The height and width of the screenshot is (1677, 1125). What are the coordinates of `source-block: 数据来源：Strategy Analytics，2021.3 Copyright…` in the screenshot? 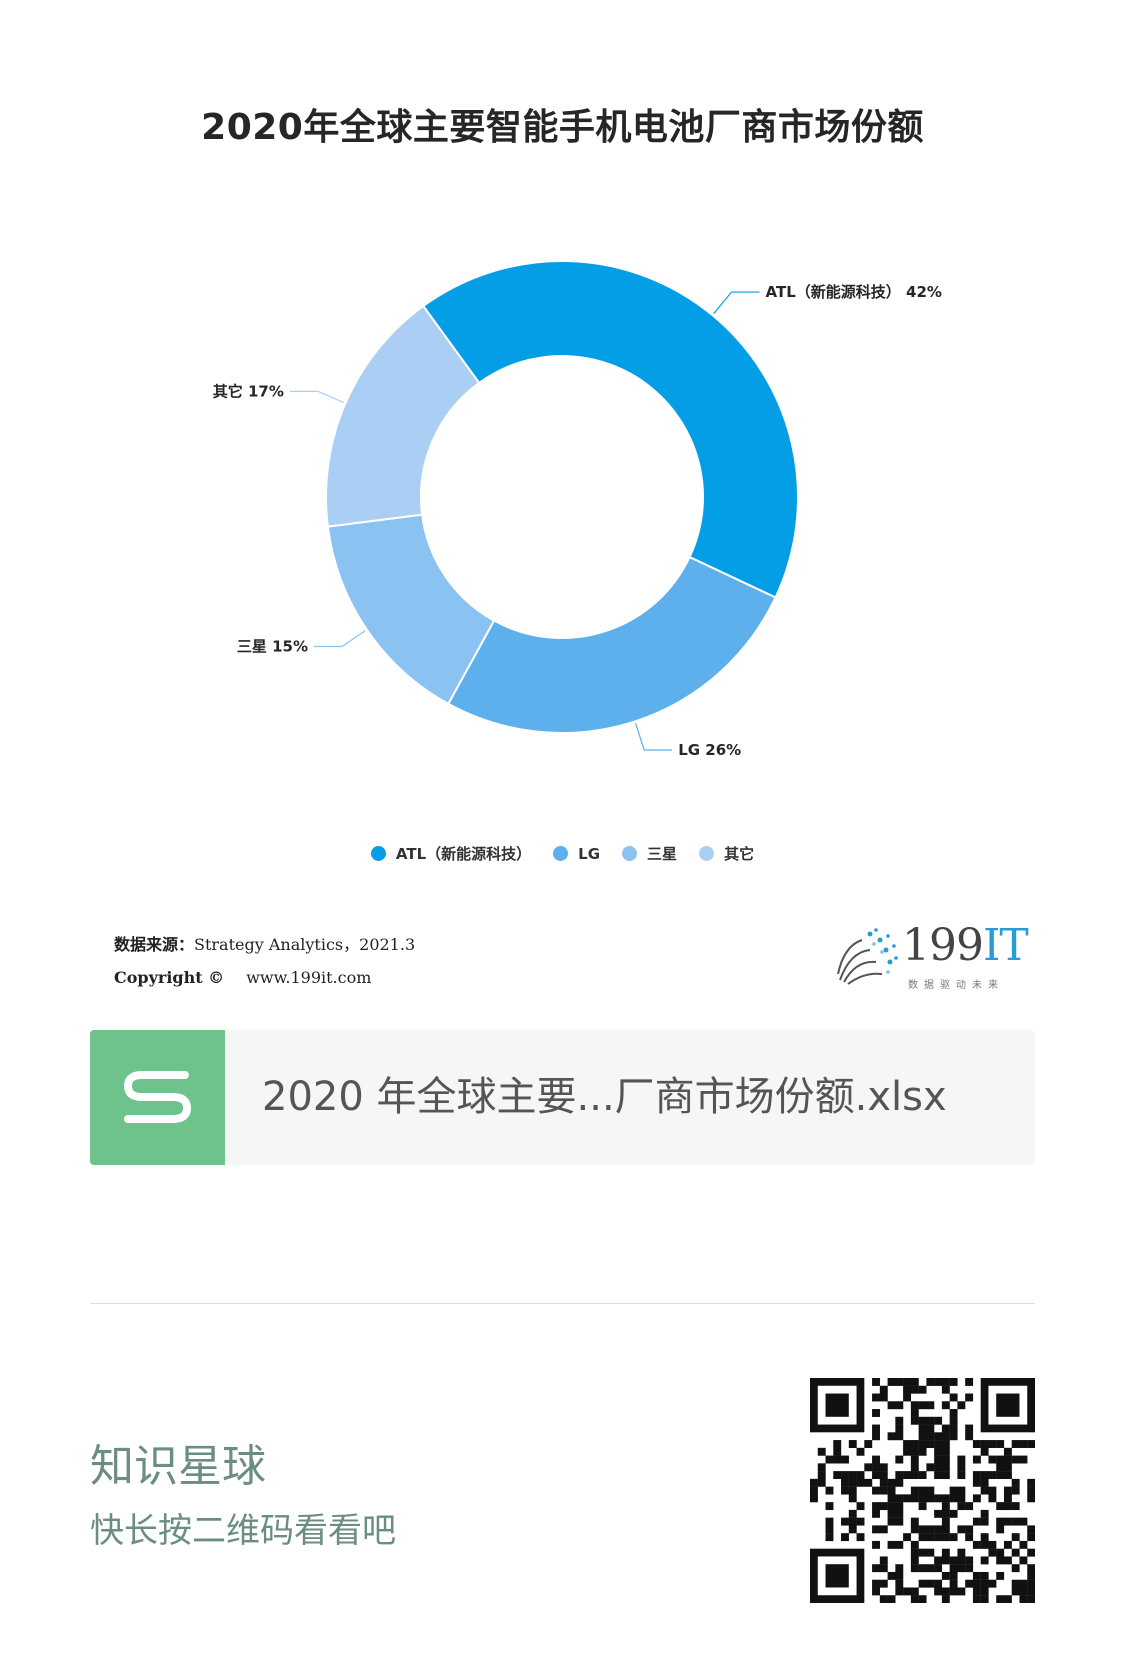 It's located at (264, 961).